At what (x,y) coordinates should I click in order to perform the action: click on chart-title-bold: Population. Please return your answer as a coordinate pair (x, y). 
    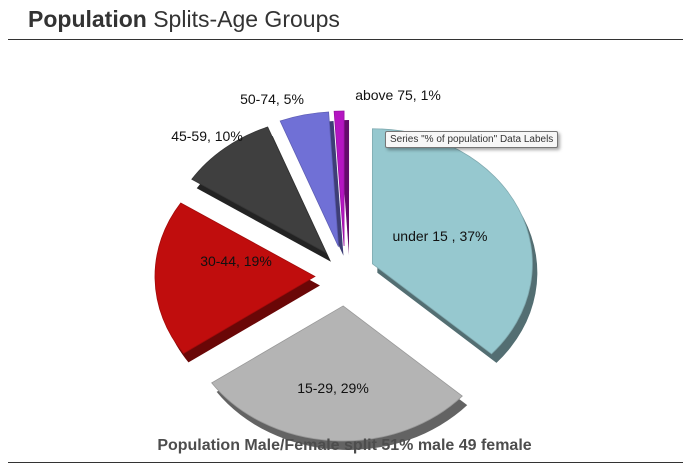
    Looking at the image, I should click on (87, 19).